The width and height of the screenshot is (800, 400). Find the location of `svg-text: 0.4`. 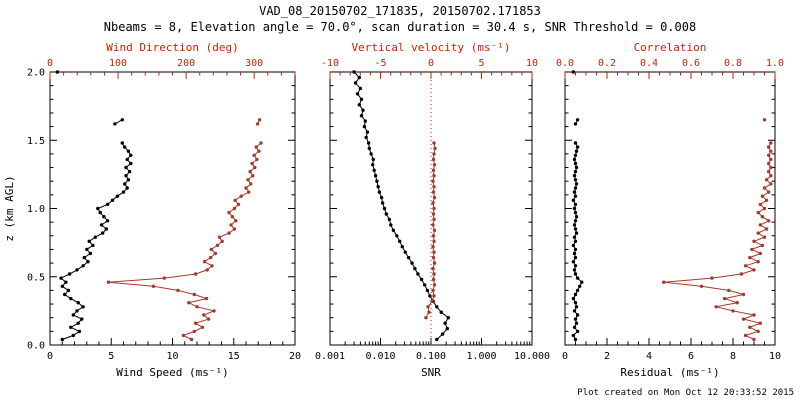

svg-text: 0.4 is located at coordinates (649, 63).